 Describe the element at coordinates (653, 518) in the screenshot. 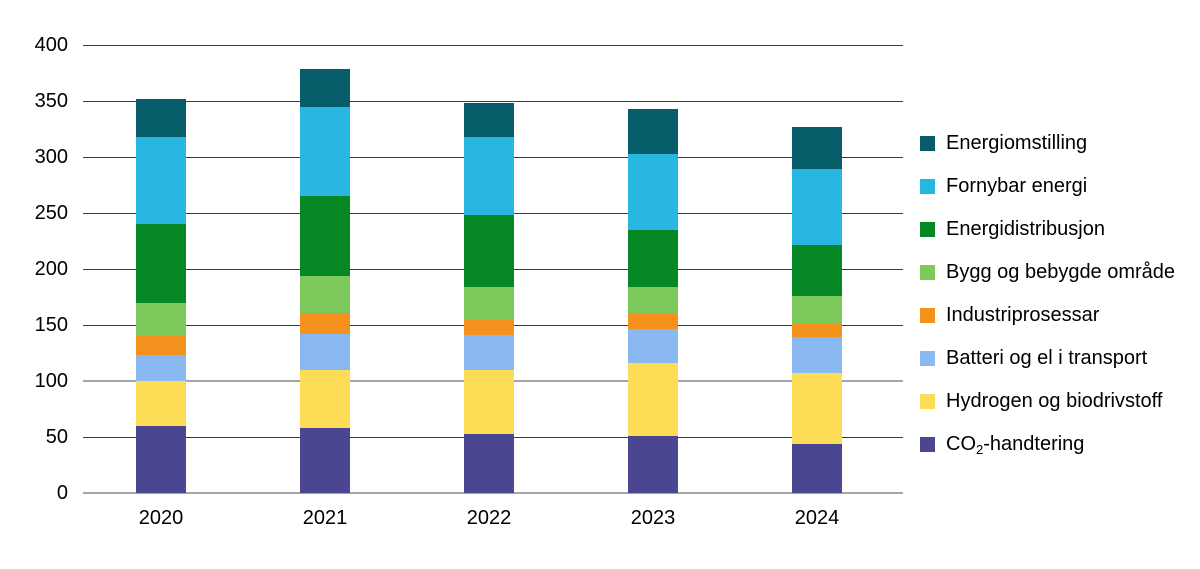

I see `x-tick-label-2023: 2023` at that location.